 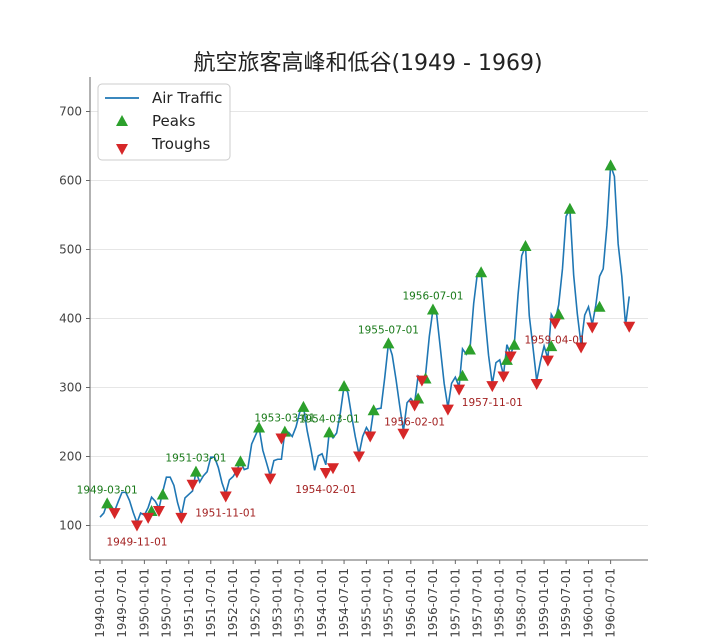 I want to click on y-tick-label: 300, so click(x=70, y=388).